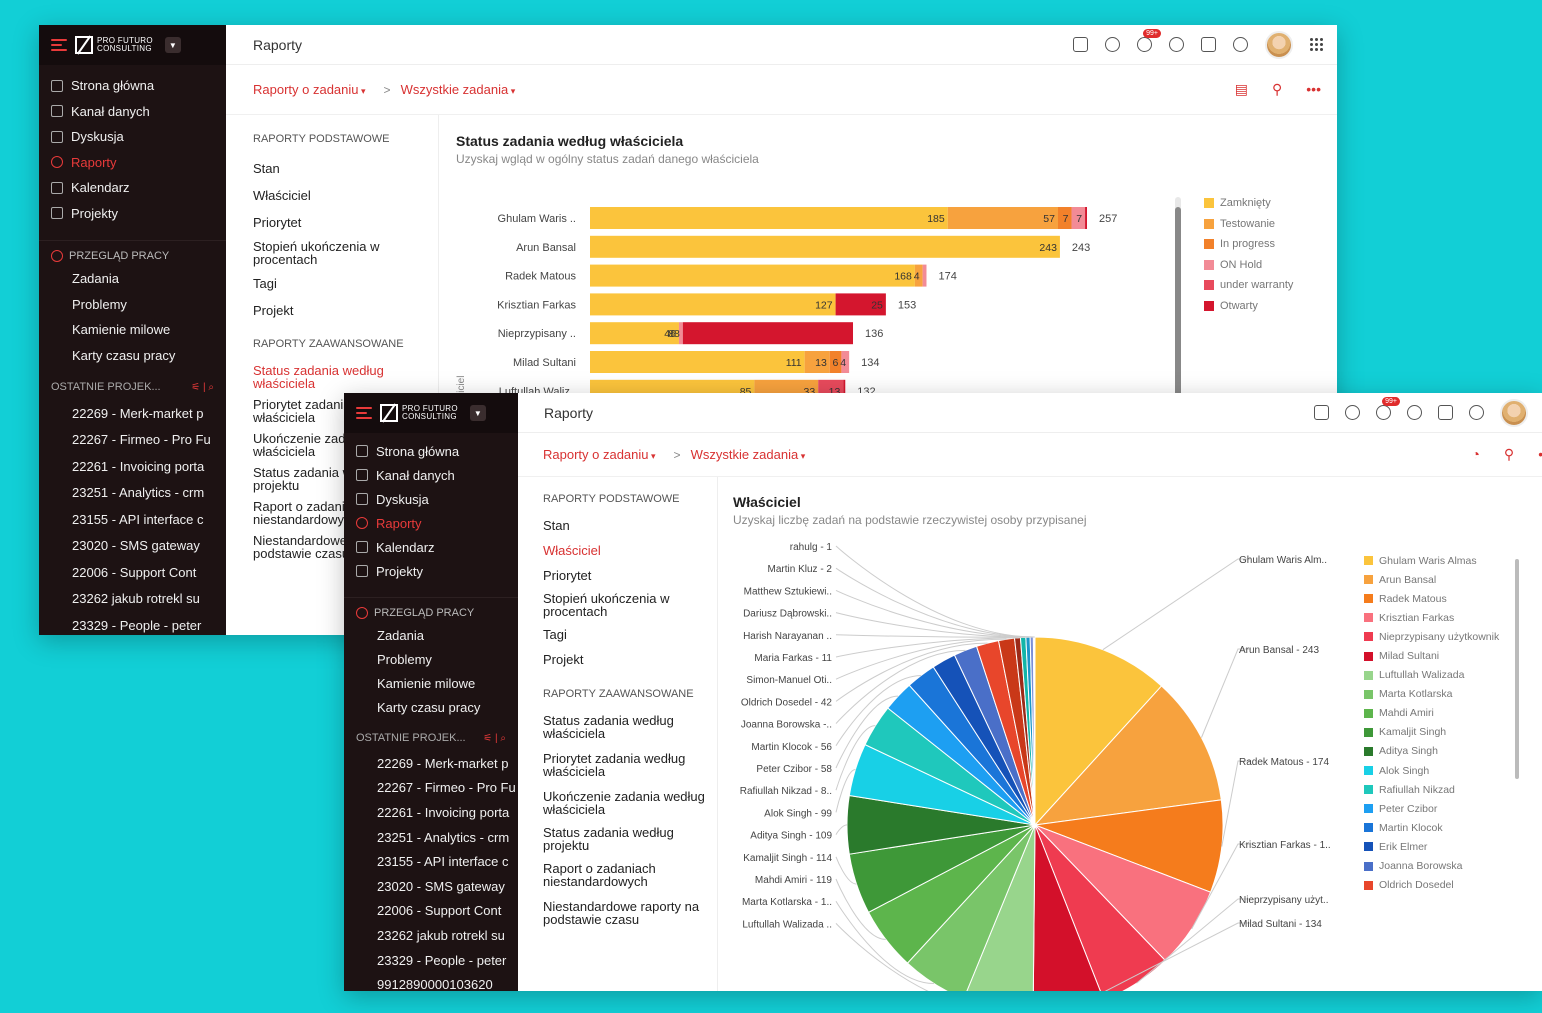 The image size is (1542, 1013). Describe the element at coordinates (1517, 669) in the screenshot. I see `legend-scrollbar` at that location.